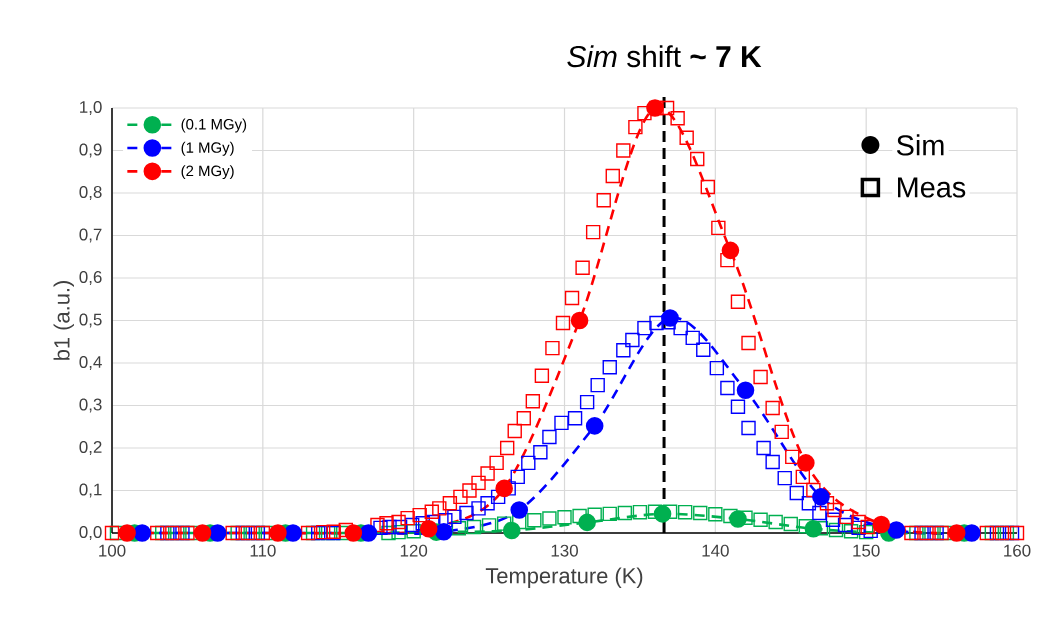  Describe the element at coordinates (207, 172) in the screenshot. I see `legend-label: (2 MGy)` at that location.